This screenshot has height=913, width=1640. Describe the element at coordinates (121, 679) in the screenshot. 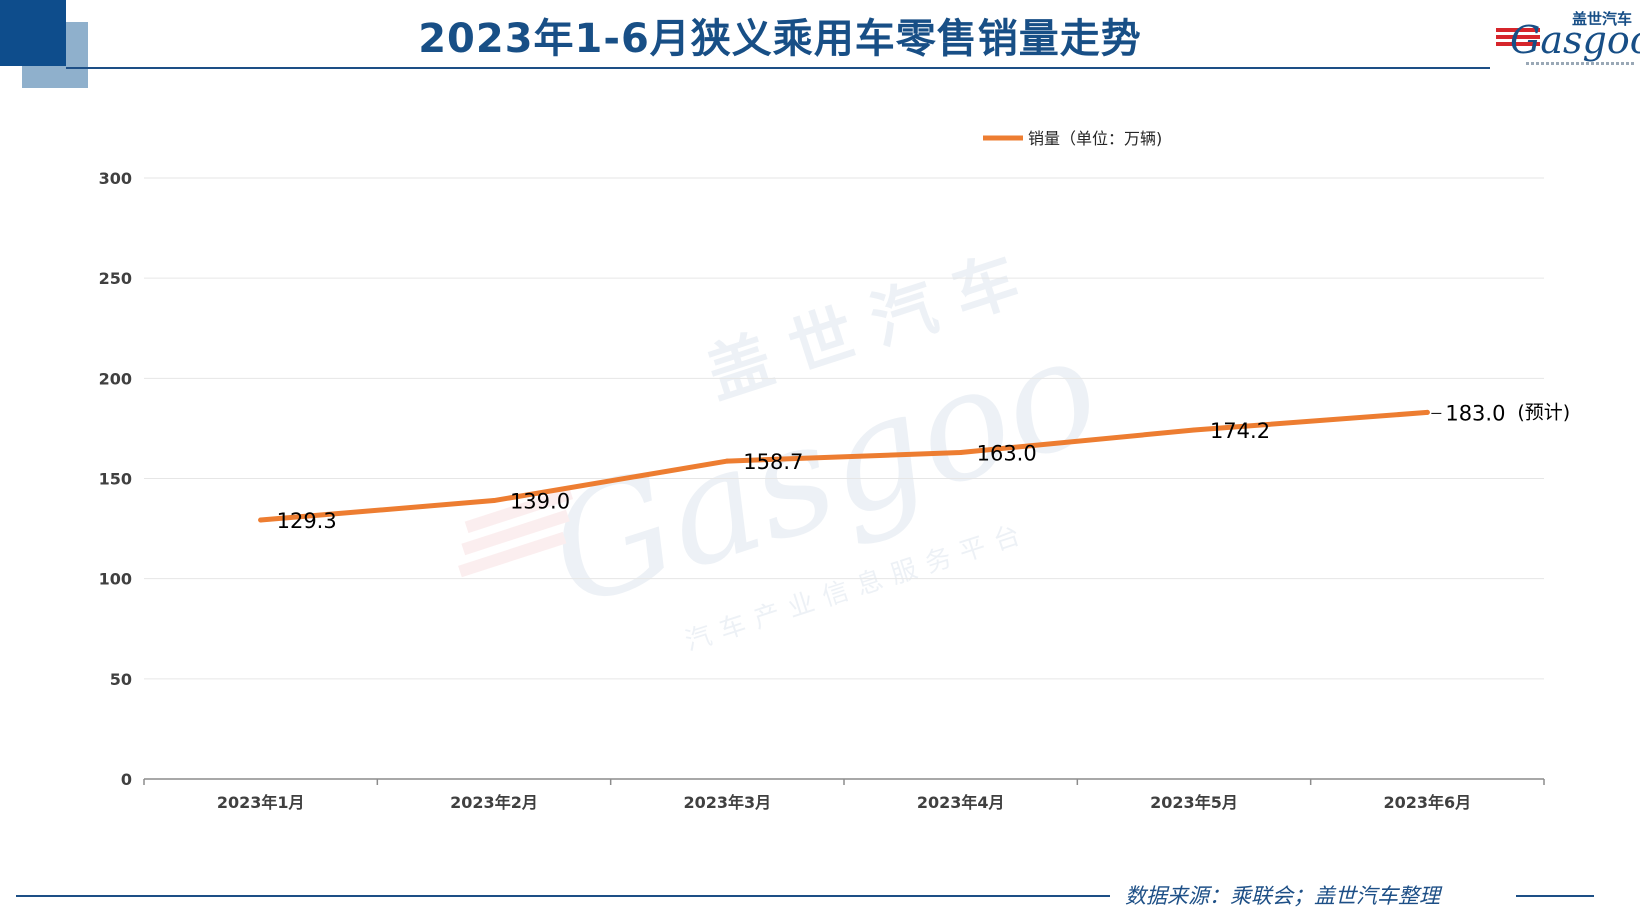

I see `y-tick-label: 50` at that location.